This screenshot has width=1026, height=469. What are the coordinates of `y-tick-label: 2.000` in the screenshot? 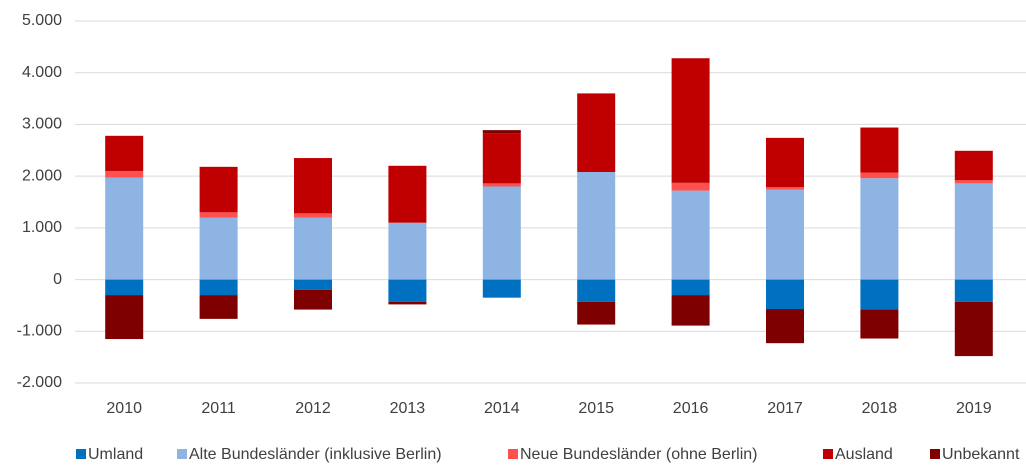 It's located at (42, 175).